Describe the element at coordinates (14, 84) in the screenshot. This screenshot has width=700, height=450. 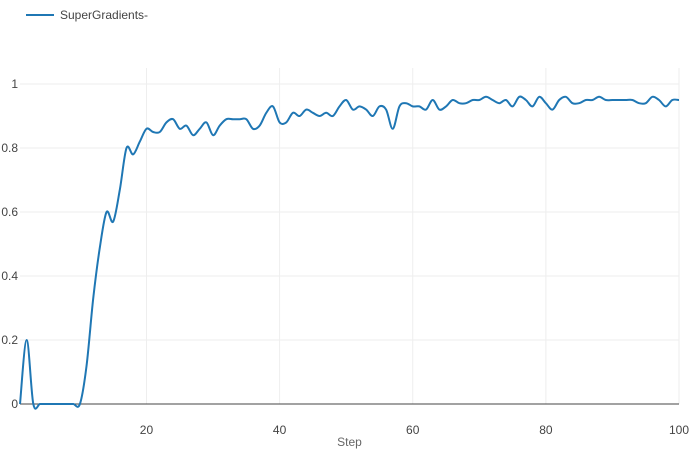
I see `y-tick-label: 1` at that location.